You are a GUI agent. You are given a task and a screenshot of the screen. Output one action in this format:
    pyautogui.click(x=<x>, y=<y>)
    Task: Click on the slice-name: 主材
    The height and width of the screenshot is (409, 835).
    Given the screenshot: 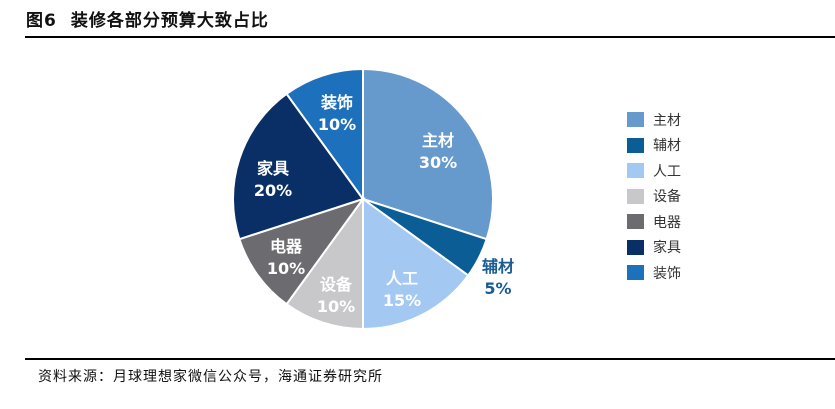 What is the action you would take?
    pyautogui.click(x=437, y=140)
    